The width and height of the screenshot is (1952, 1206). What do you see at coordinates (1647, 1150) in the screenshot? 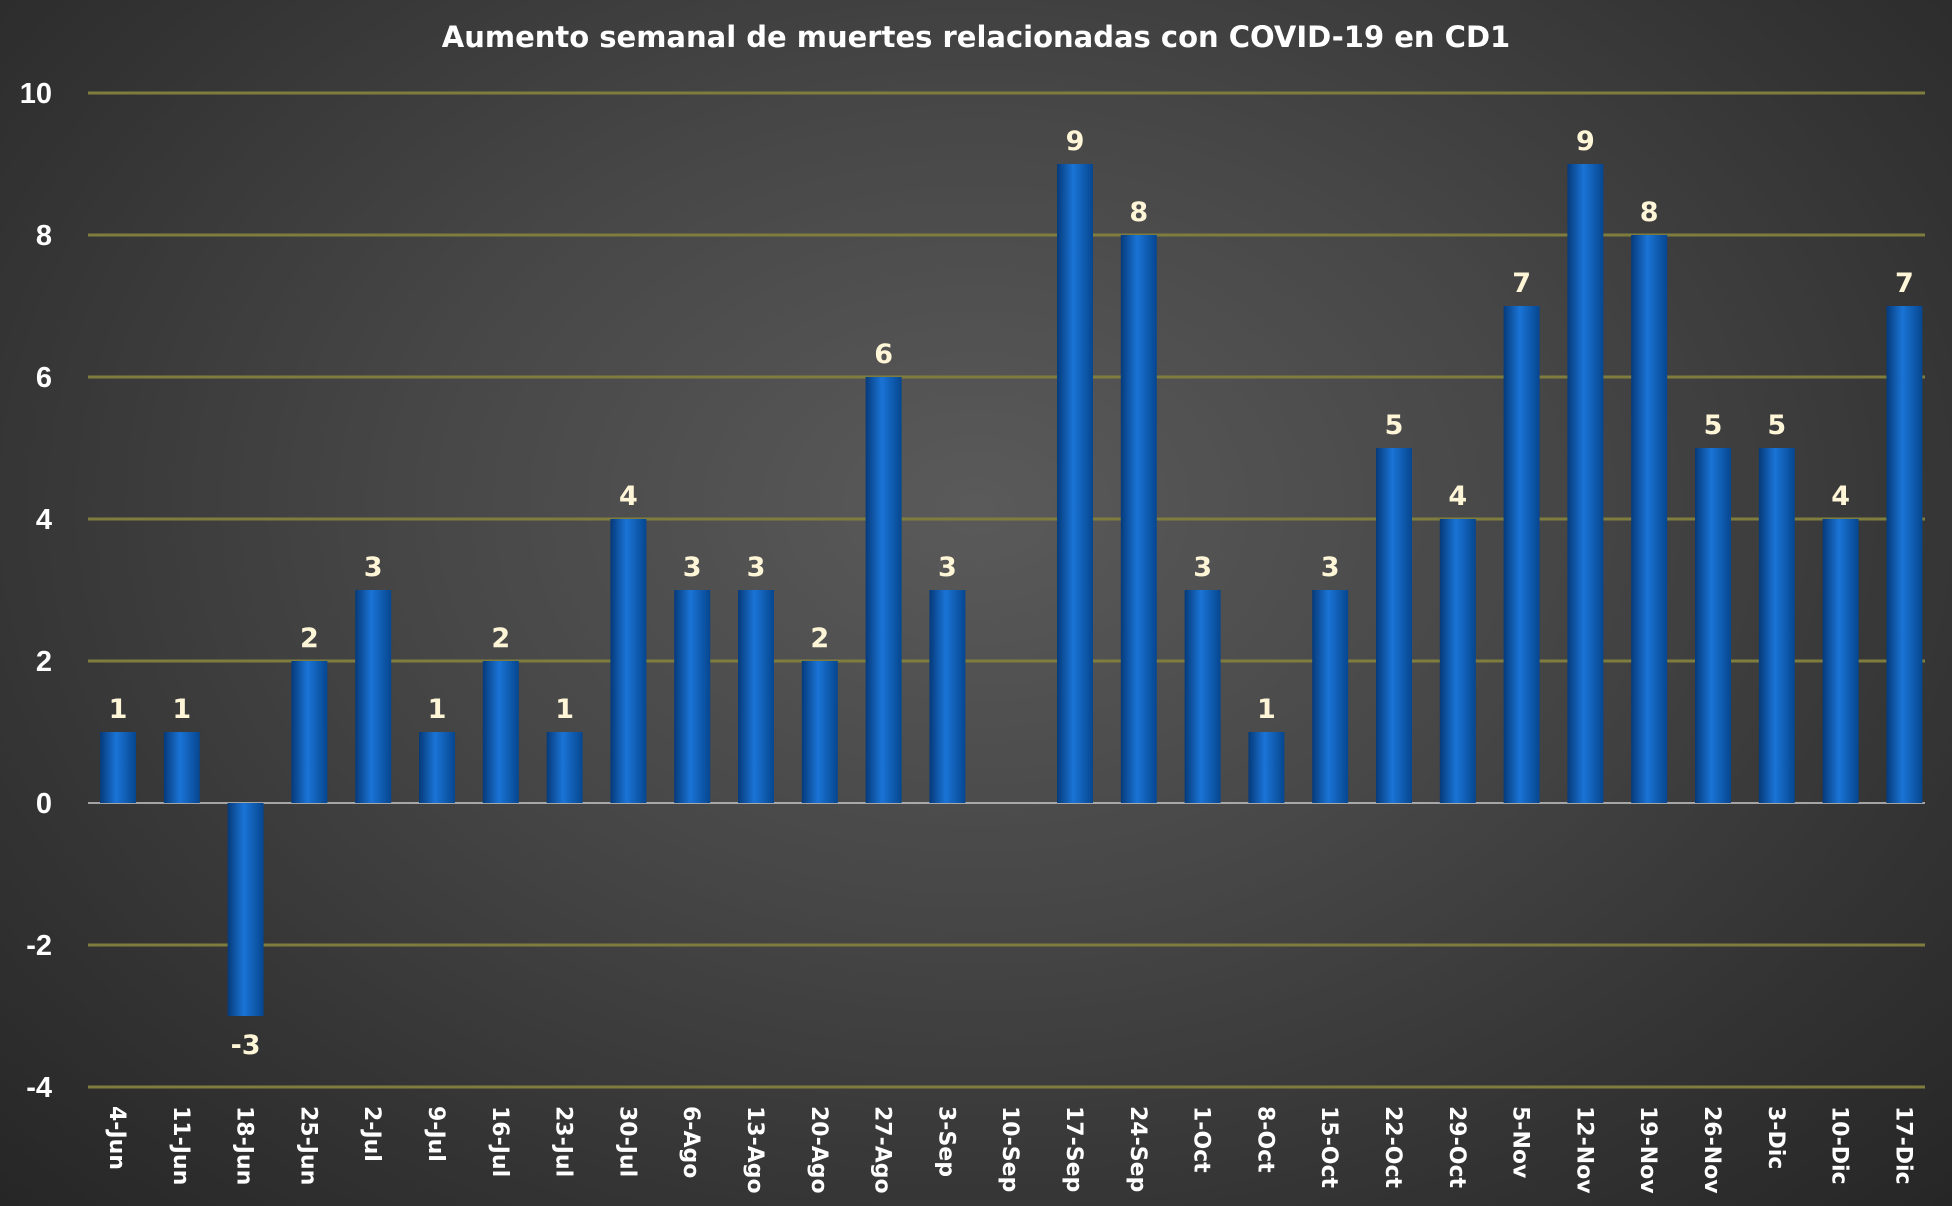
I see `x-tick-label: 19-Nov` at bounding box center [1647, 1150].